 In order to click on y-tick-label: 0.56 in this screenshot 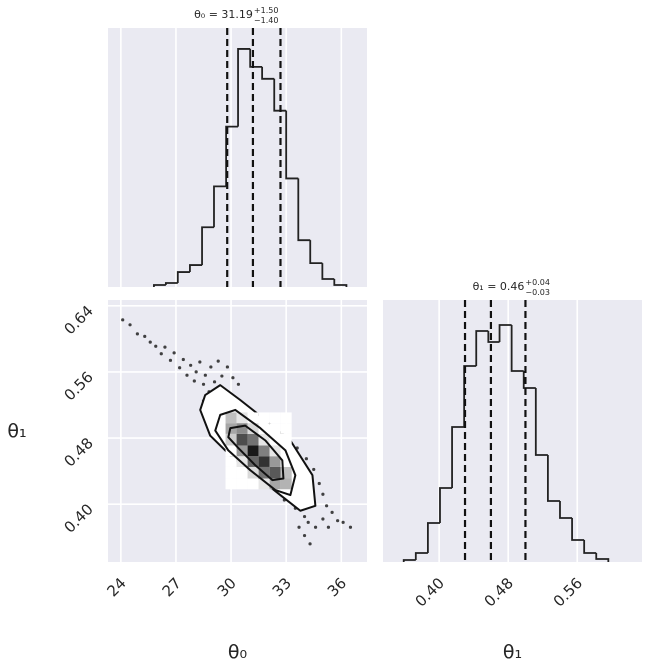, I will do `click(78, 386)`.